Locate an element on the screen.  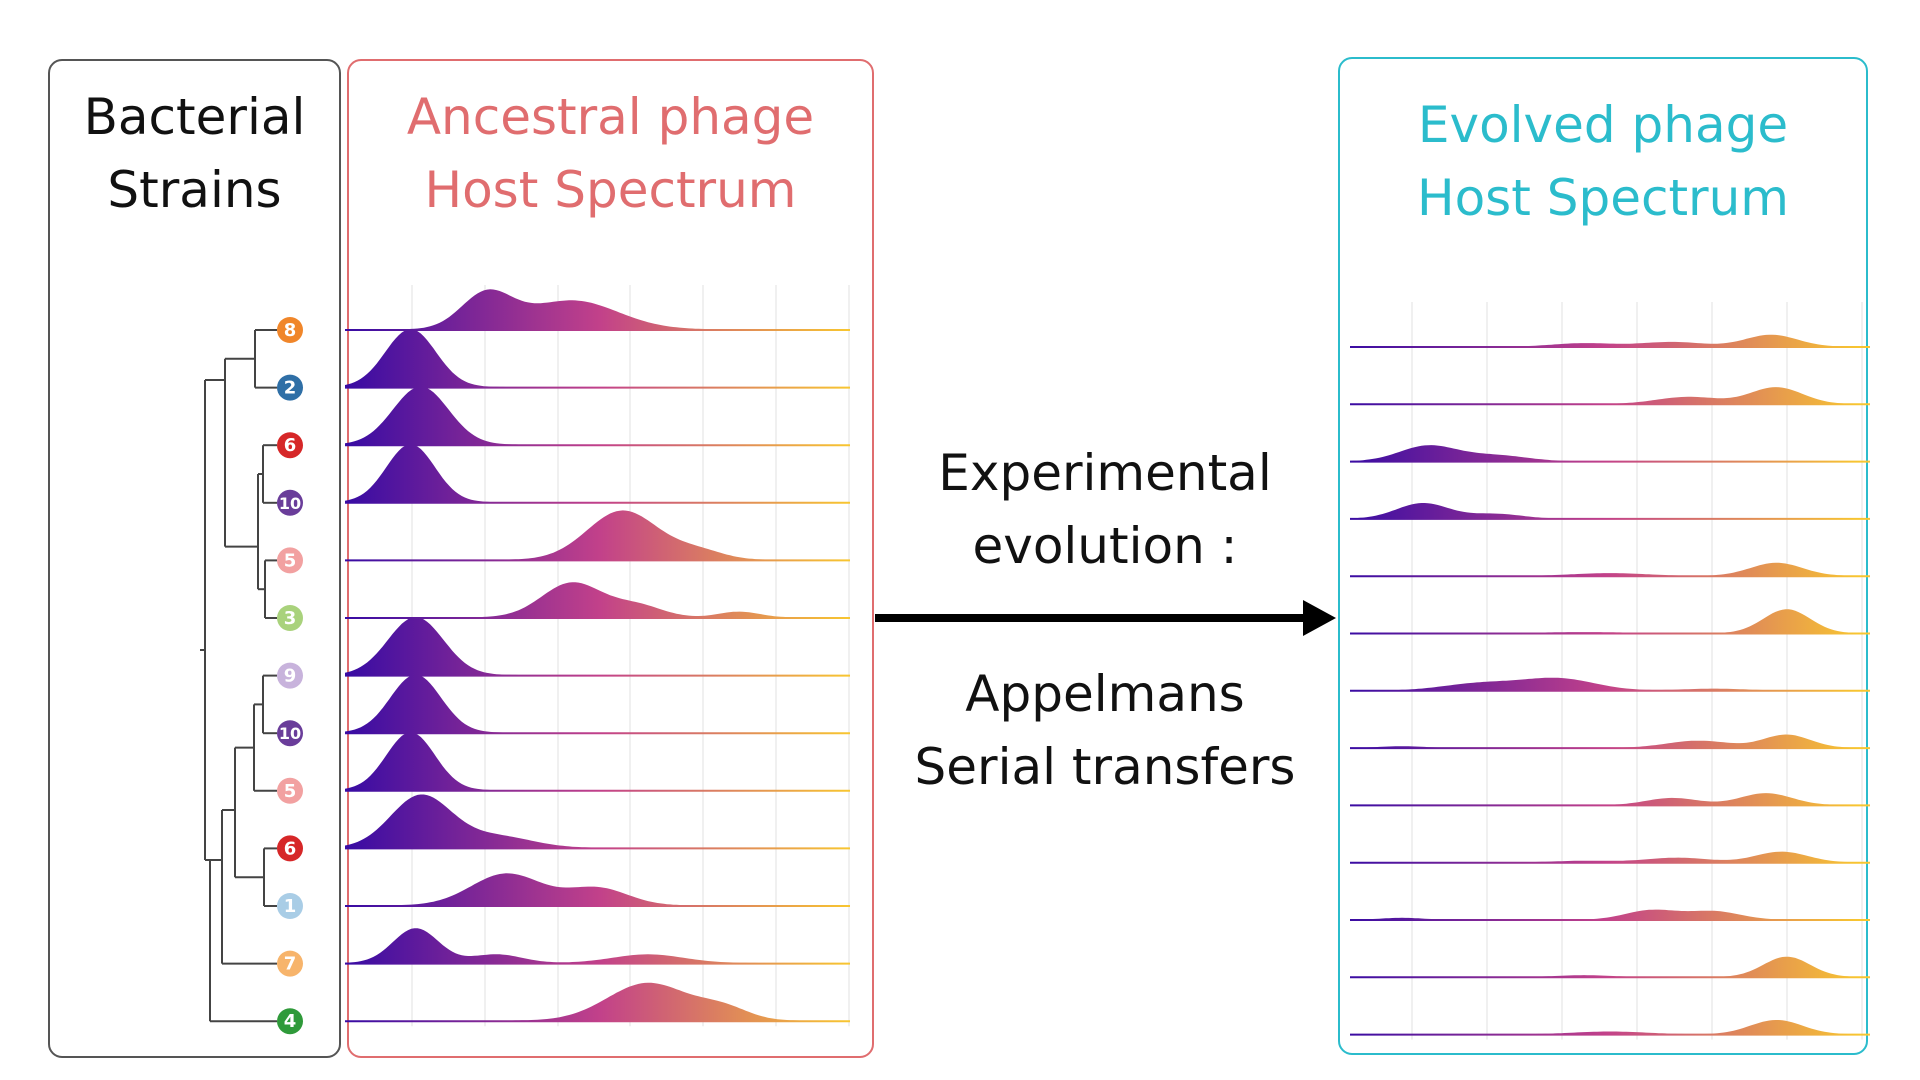
evolution-arrow is located at coordinates (1105, 618).